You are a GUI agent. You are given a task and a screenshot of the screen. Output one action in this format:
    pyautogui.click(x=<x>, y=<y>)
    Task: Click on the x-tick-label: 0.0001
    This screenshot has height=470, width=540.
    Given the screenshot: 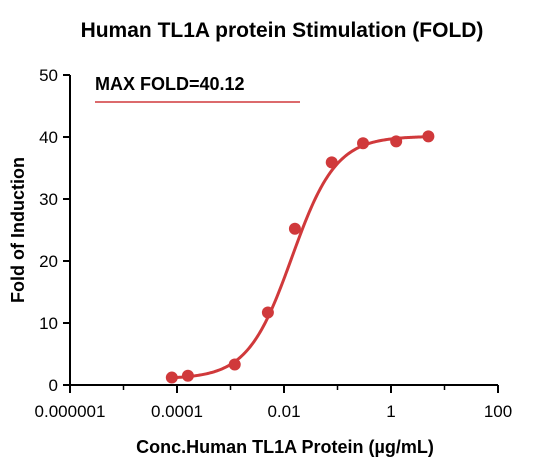 What is the action you would take?
    pyautogui.click(x=177, y=411)
    